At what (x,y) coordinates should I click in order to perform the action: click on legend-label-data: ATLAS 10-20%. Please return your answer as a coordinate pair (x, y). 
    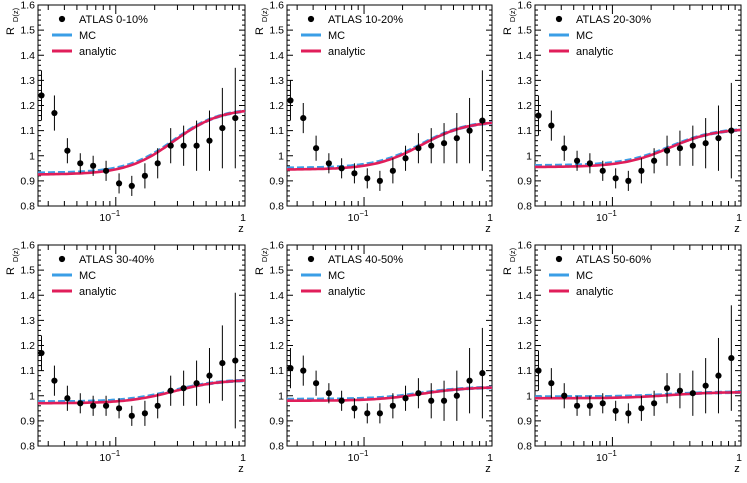
    Looking at the image, I should click on (365, 20).